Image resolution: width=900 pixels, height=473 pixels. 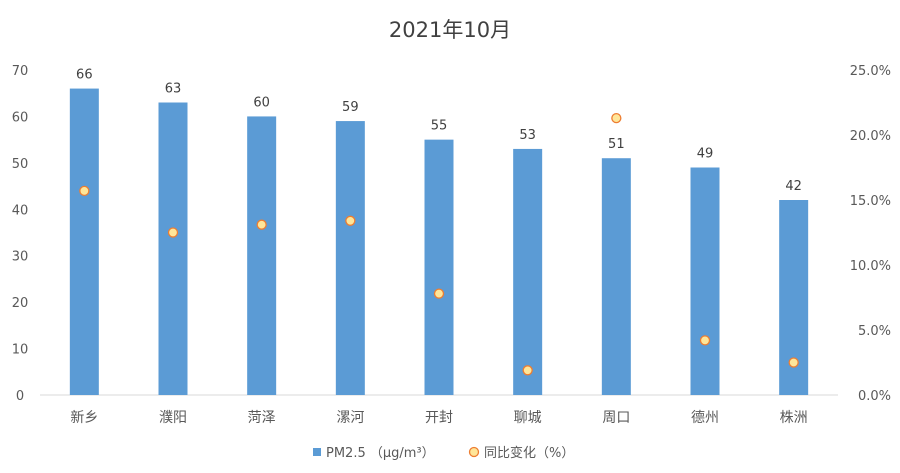 What do you see at coordinates (20, 350) in the screenshot?
I see `left-axis-tick-label: 10` at bounding box center [20, 350].